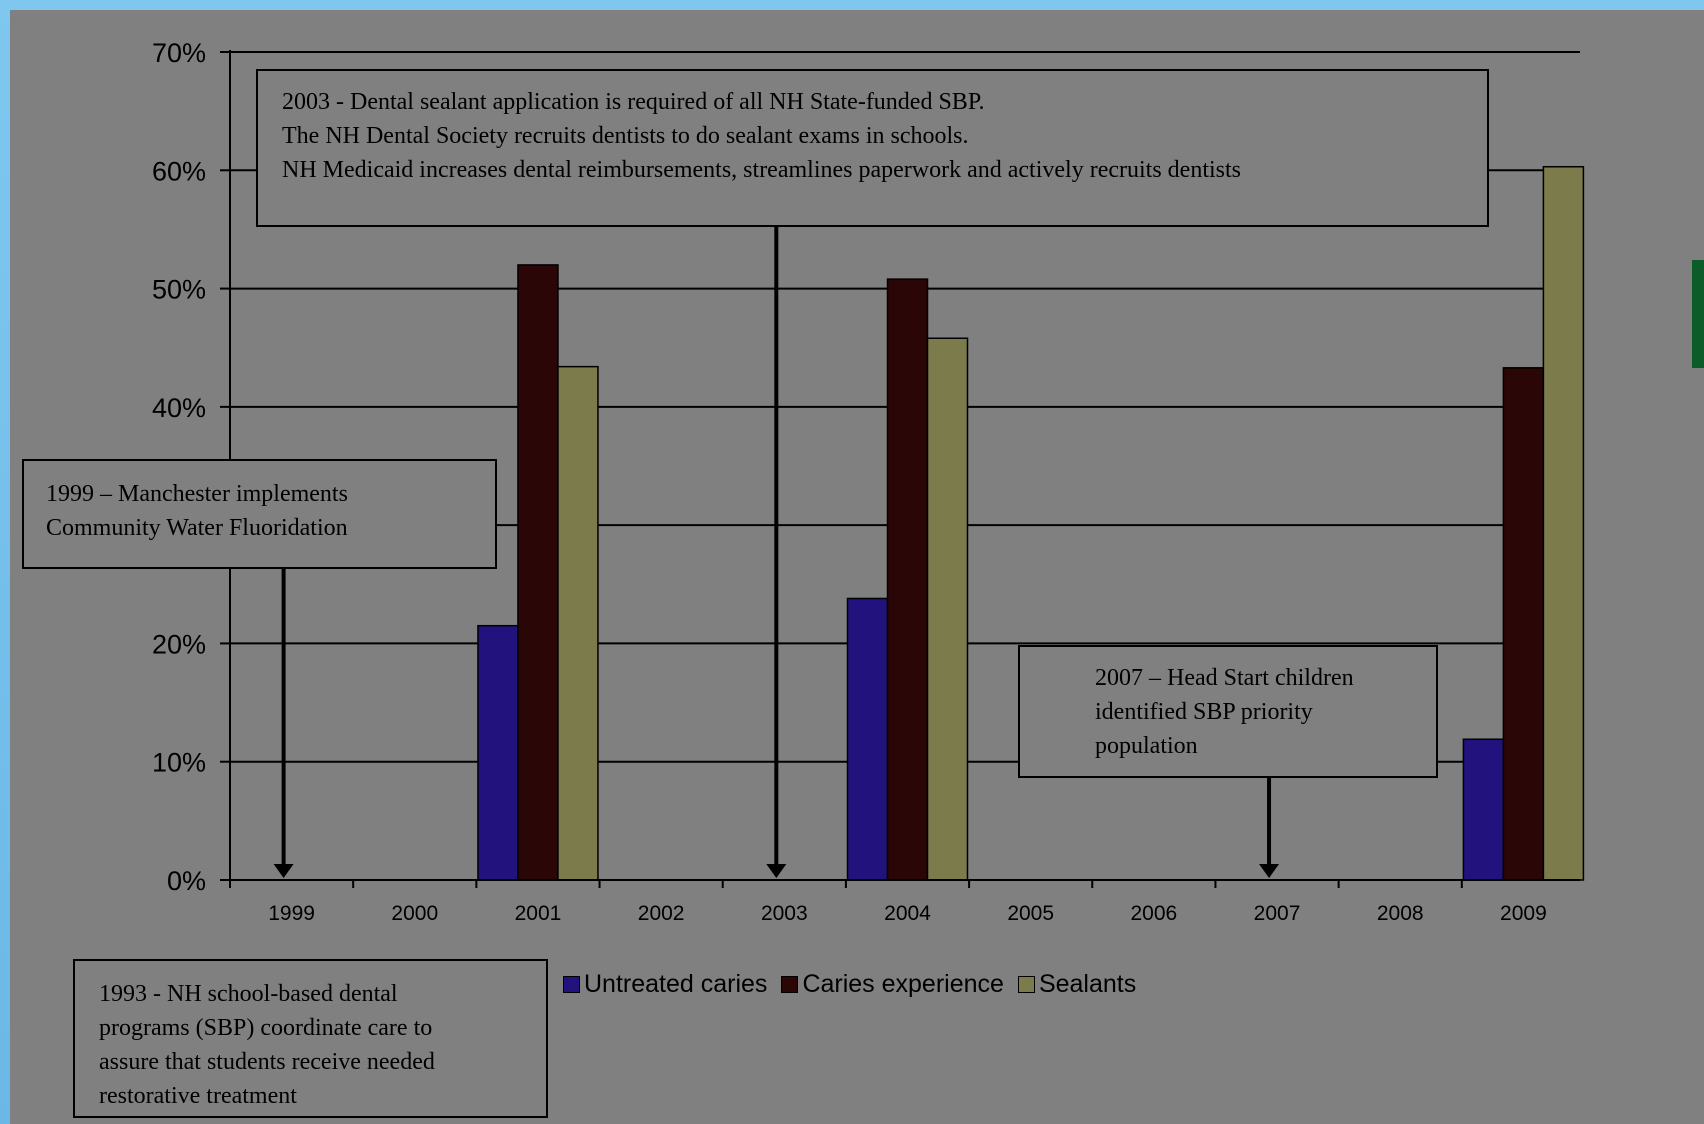  I want to click on x-tick-label: 2001, so click(538, 913).